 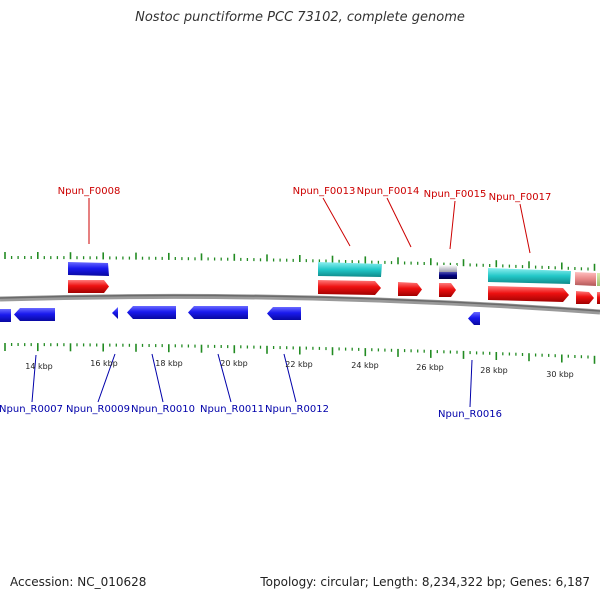 I want to click on tick-row-bottom, so click(x=300, y=353).